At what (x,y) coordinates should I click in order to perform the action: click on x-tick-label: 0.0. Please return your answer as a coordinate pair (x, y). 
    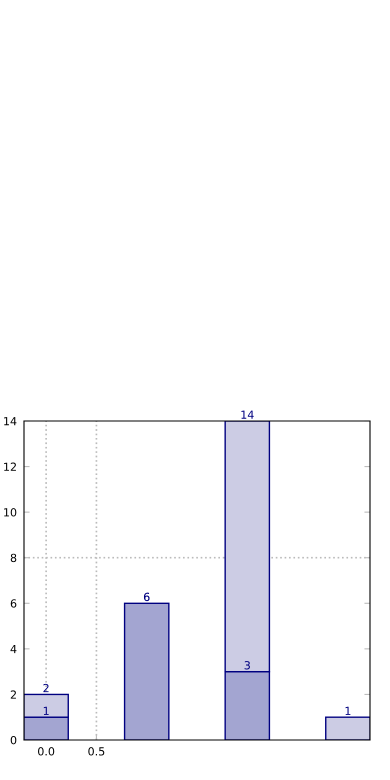
    Looking at the image, I should click on (46, 751).